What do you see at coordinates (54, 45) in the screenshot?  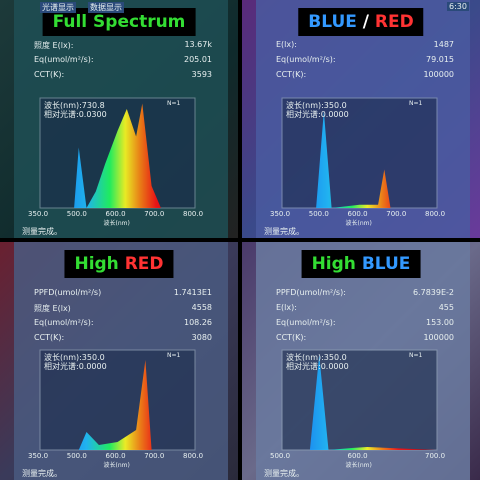 I see `reading-label: 照度 E(lx):` at bounding box center [54, 45].